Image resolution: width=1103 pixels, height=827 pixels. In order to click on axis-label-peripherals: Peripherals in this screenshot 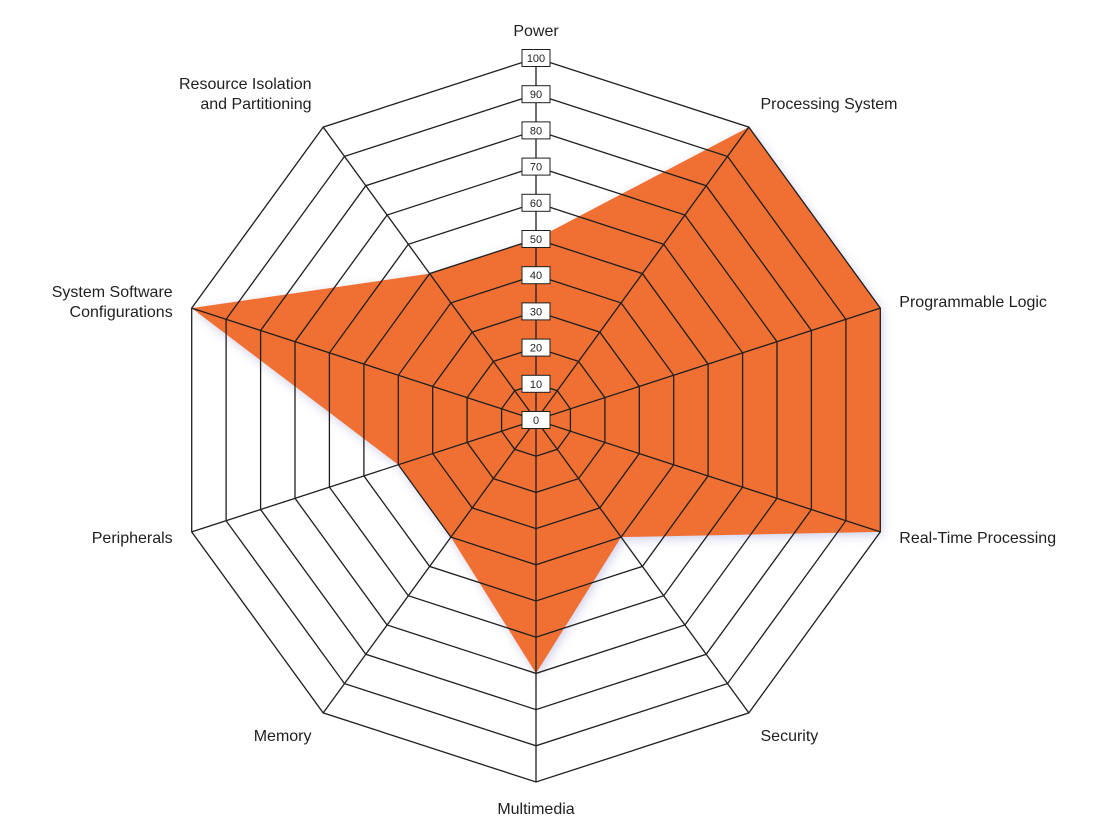, I will do `click(132, 538)`.